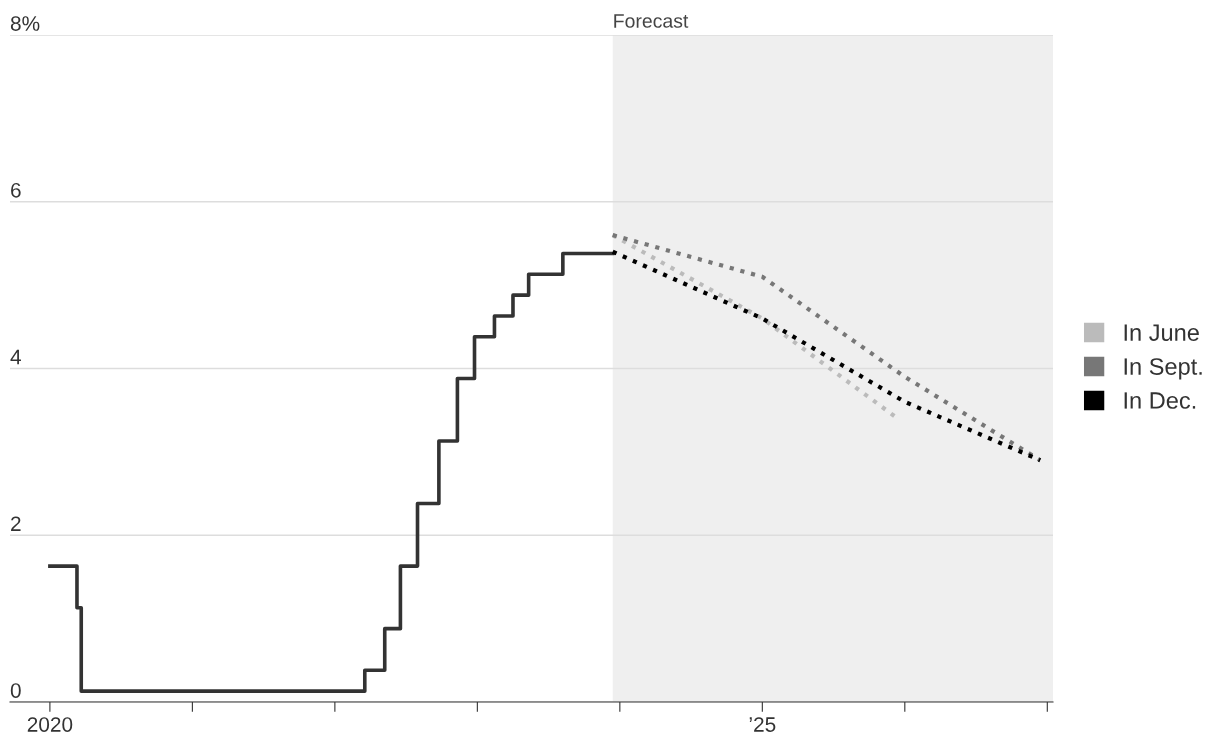 This screenshot has height=744, width=1222. What do you see at coordinates (50, 724) in the screenshot?
I see `x-tick-label: 2020` at bounding box center [50, 724].